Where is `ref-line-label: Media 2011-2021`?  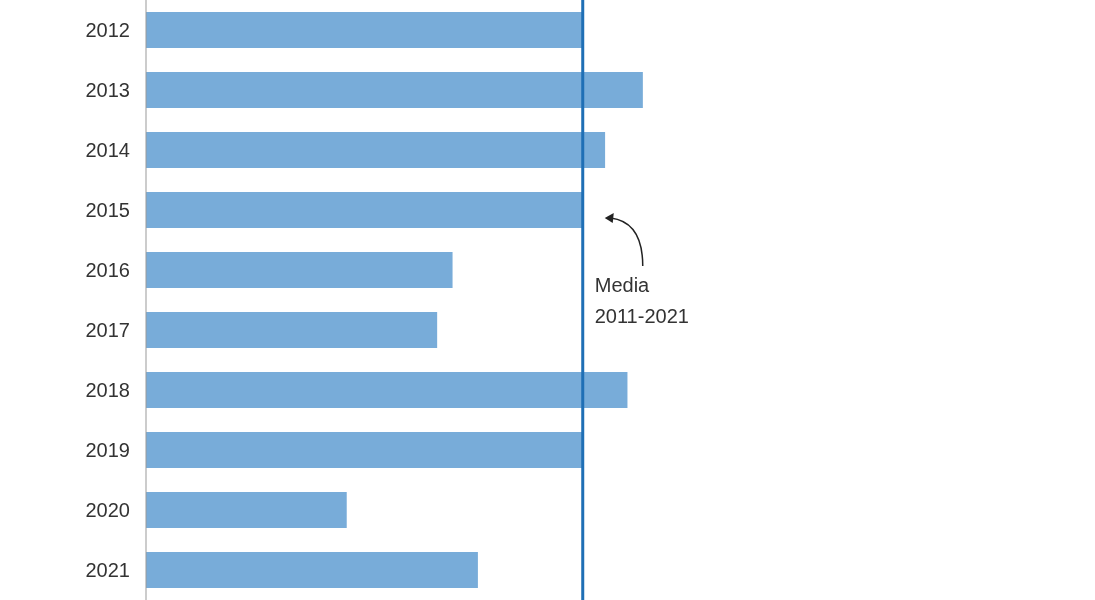
ref-line-label: Media 2011-2021 is located at coordinates (641, 300).